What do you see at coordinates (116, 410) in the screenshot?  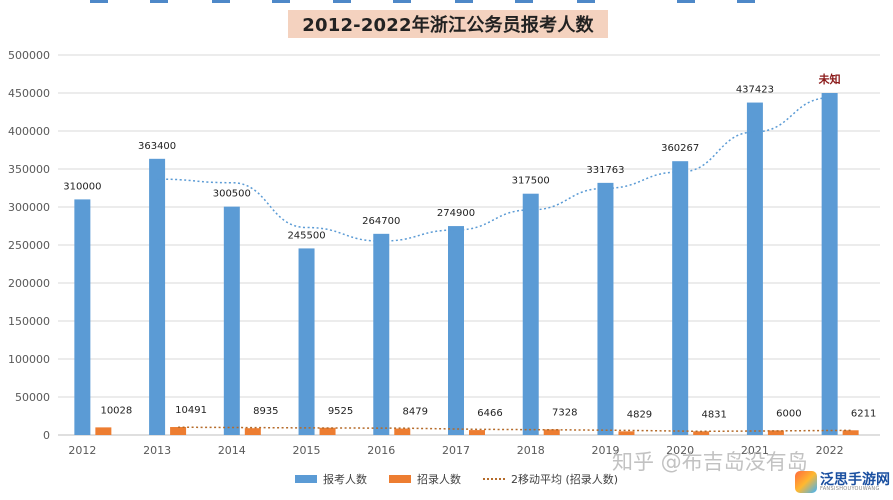 I see `data-label-hires: 10028` at bounding box center [116, 410].